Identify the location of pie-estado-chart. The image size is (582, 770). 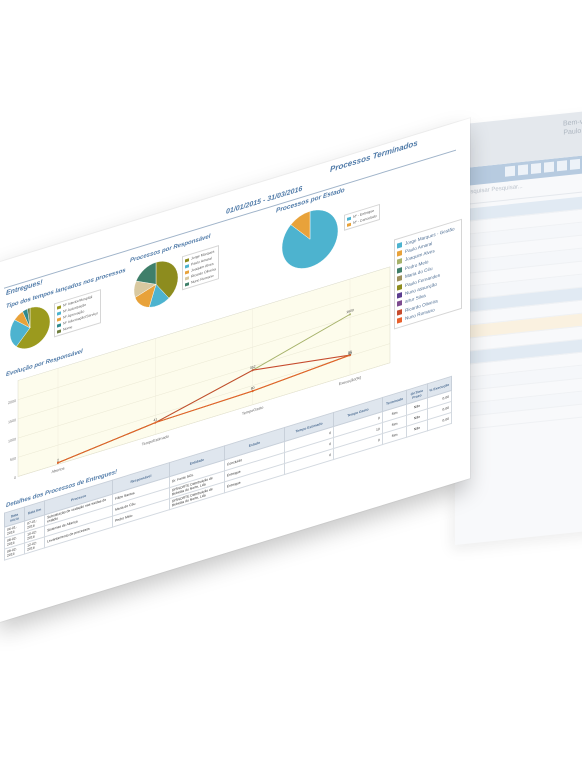
(310, 239).